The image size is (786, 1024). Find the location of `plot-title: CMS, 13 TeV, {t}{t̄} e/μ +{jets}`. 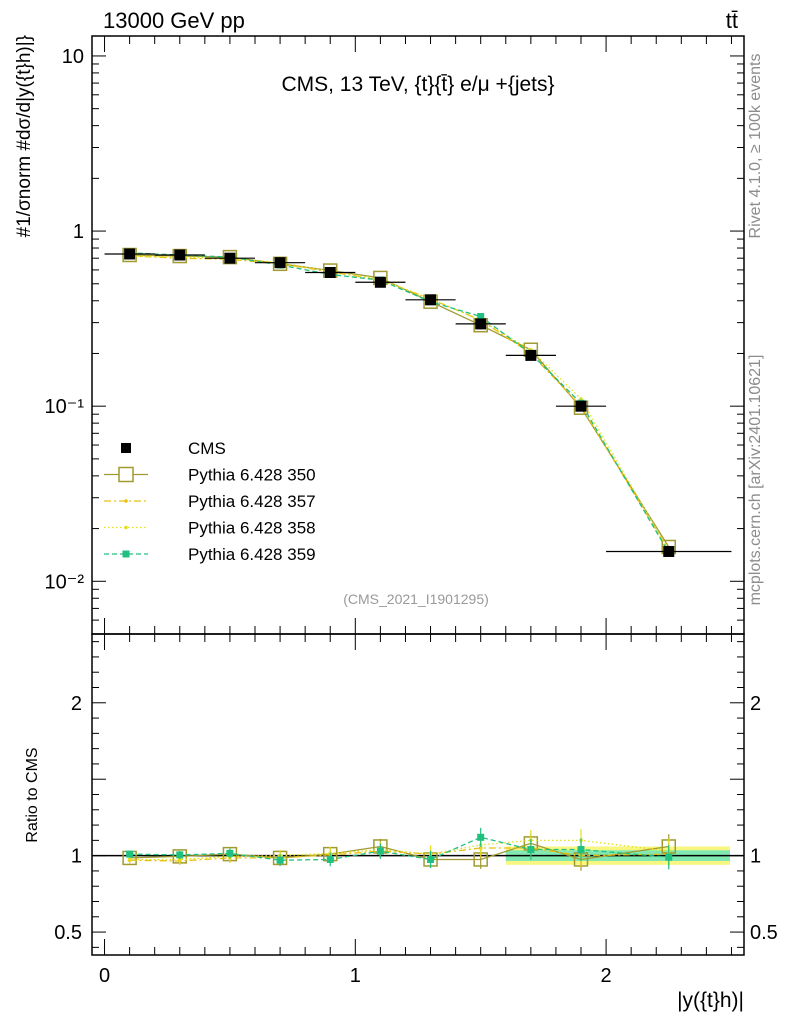

plot-title: CMS, 13 TeV, {t}{t̄} e/μ +{jets} is located at coordinates (417, 84).